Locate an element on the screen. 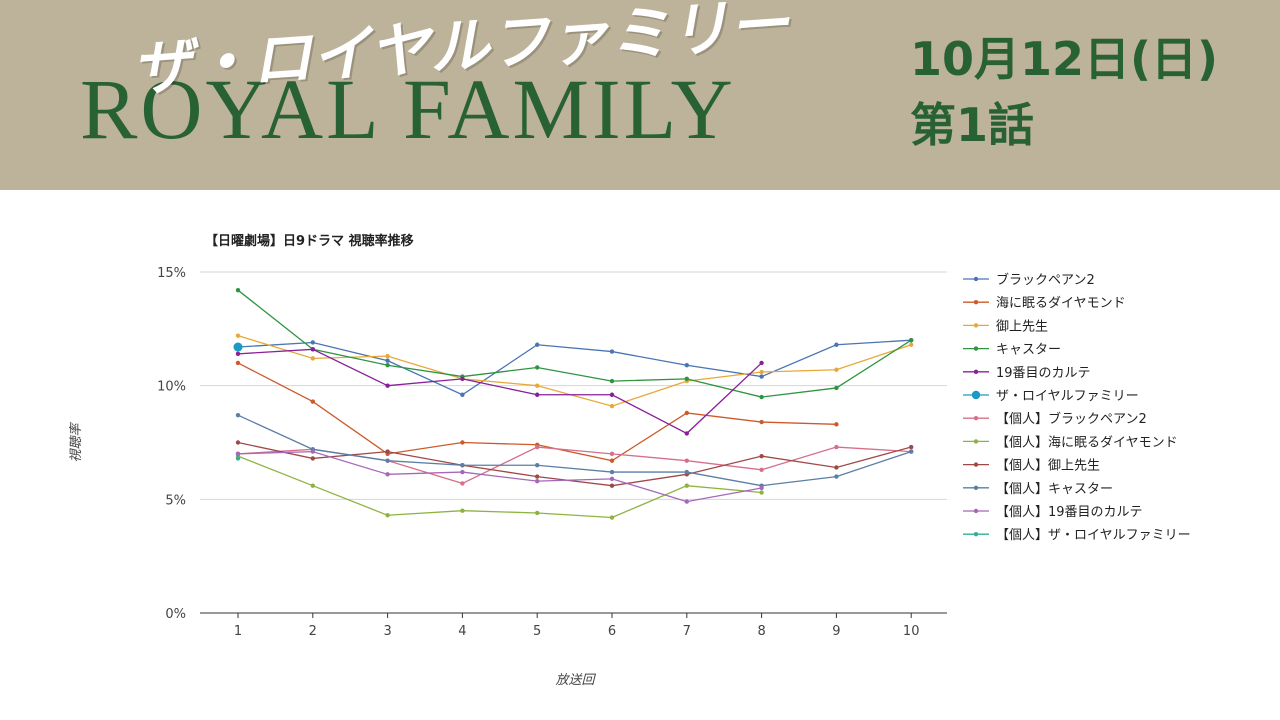 The image size is (1280, 720). episode-number: 第1話 is located at coordinates (972, 125).